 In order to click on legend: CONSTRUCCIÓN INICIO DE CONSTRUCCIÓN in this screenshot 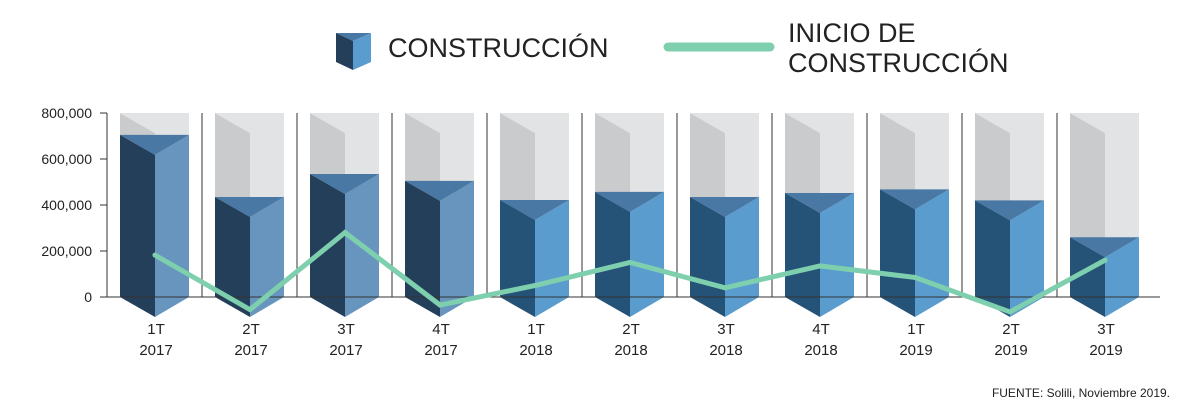, I will do `click(672, 48)`.